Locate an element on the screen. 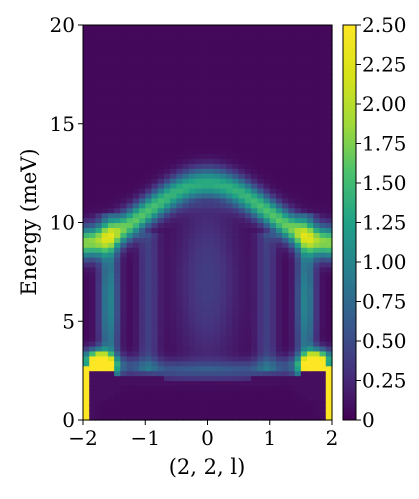 The width and height of the screenshot is (419, 499). x-tick-label: −2 is located at coordinates (82, 438).